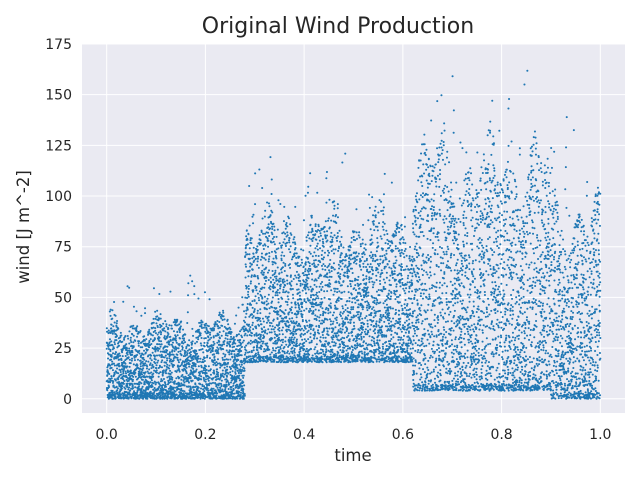 The image size is (640, 480). I want to click on x-tick-labels: 0.0 0.2 0.4 0.6 0.8 1.0, so click(354, 435).